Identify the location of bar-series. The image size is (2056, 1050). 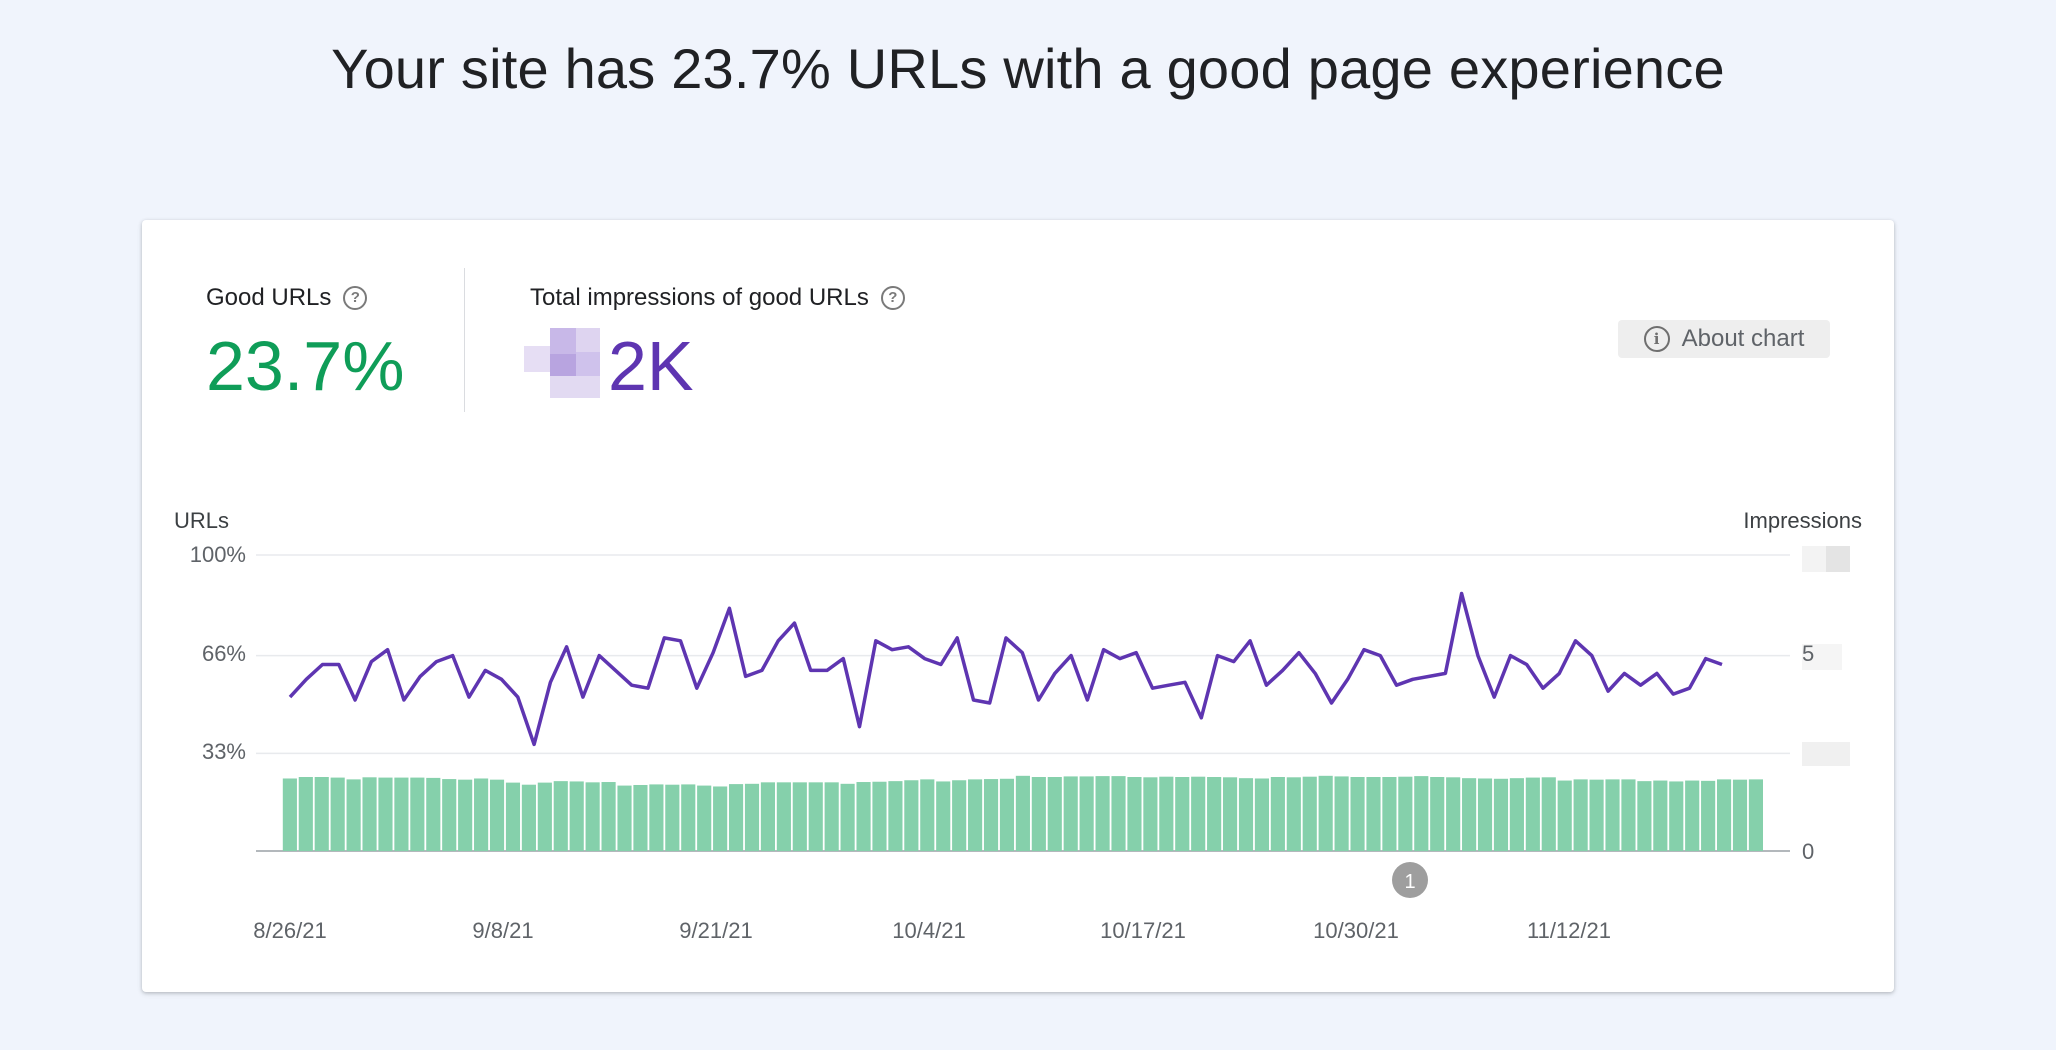
(1022, 813).